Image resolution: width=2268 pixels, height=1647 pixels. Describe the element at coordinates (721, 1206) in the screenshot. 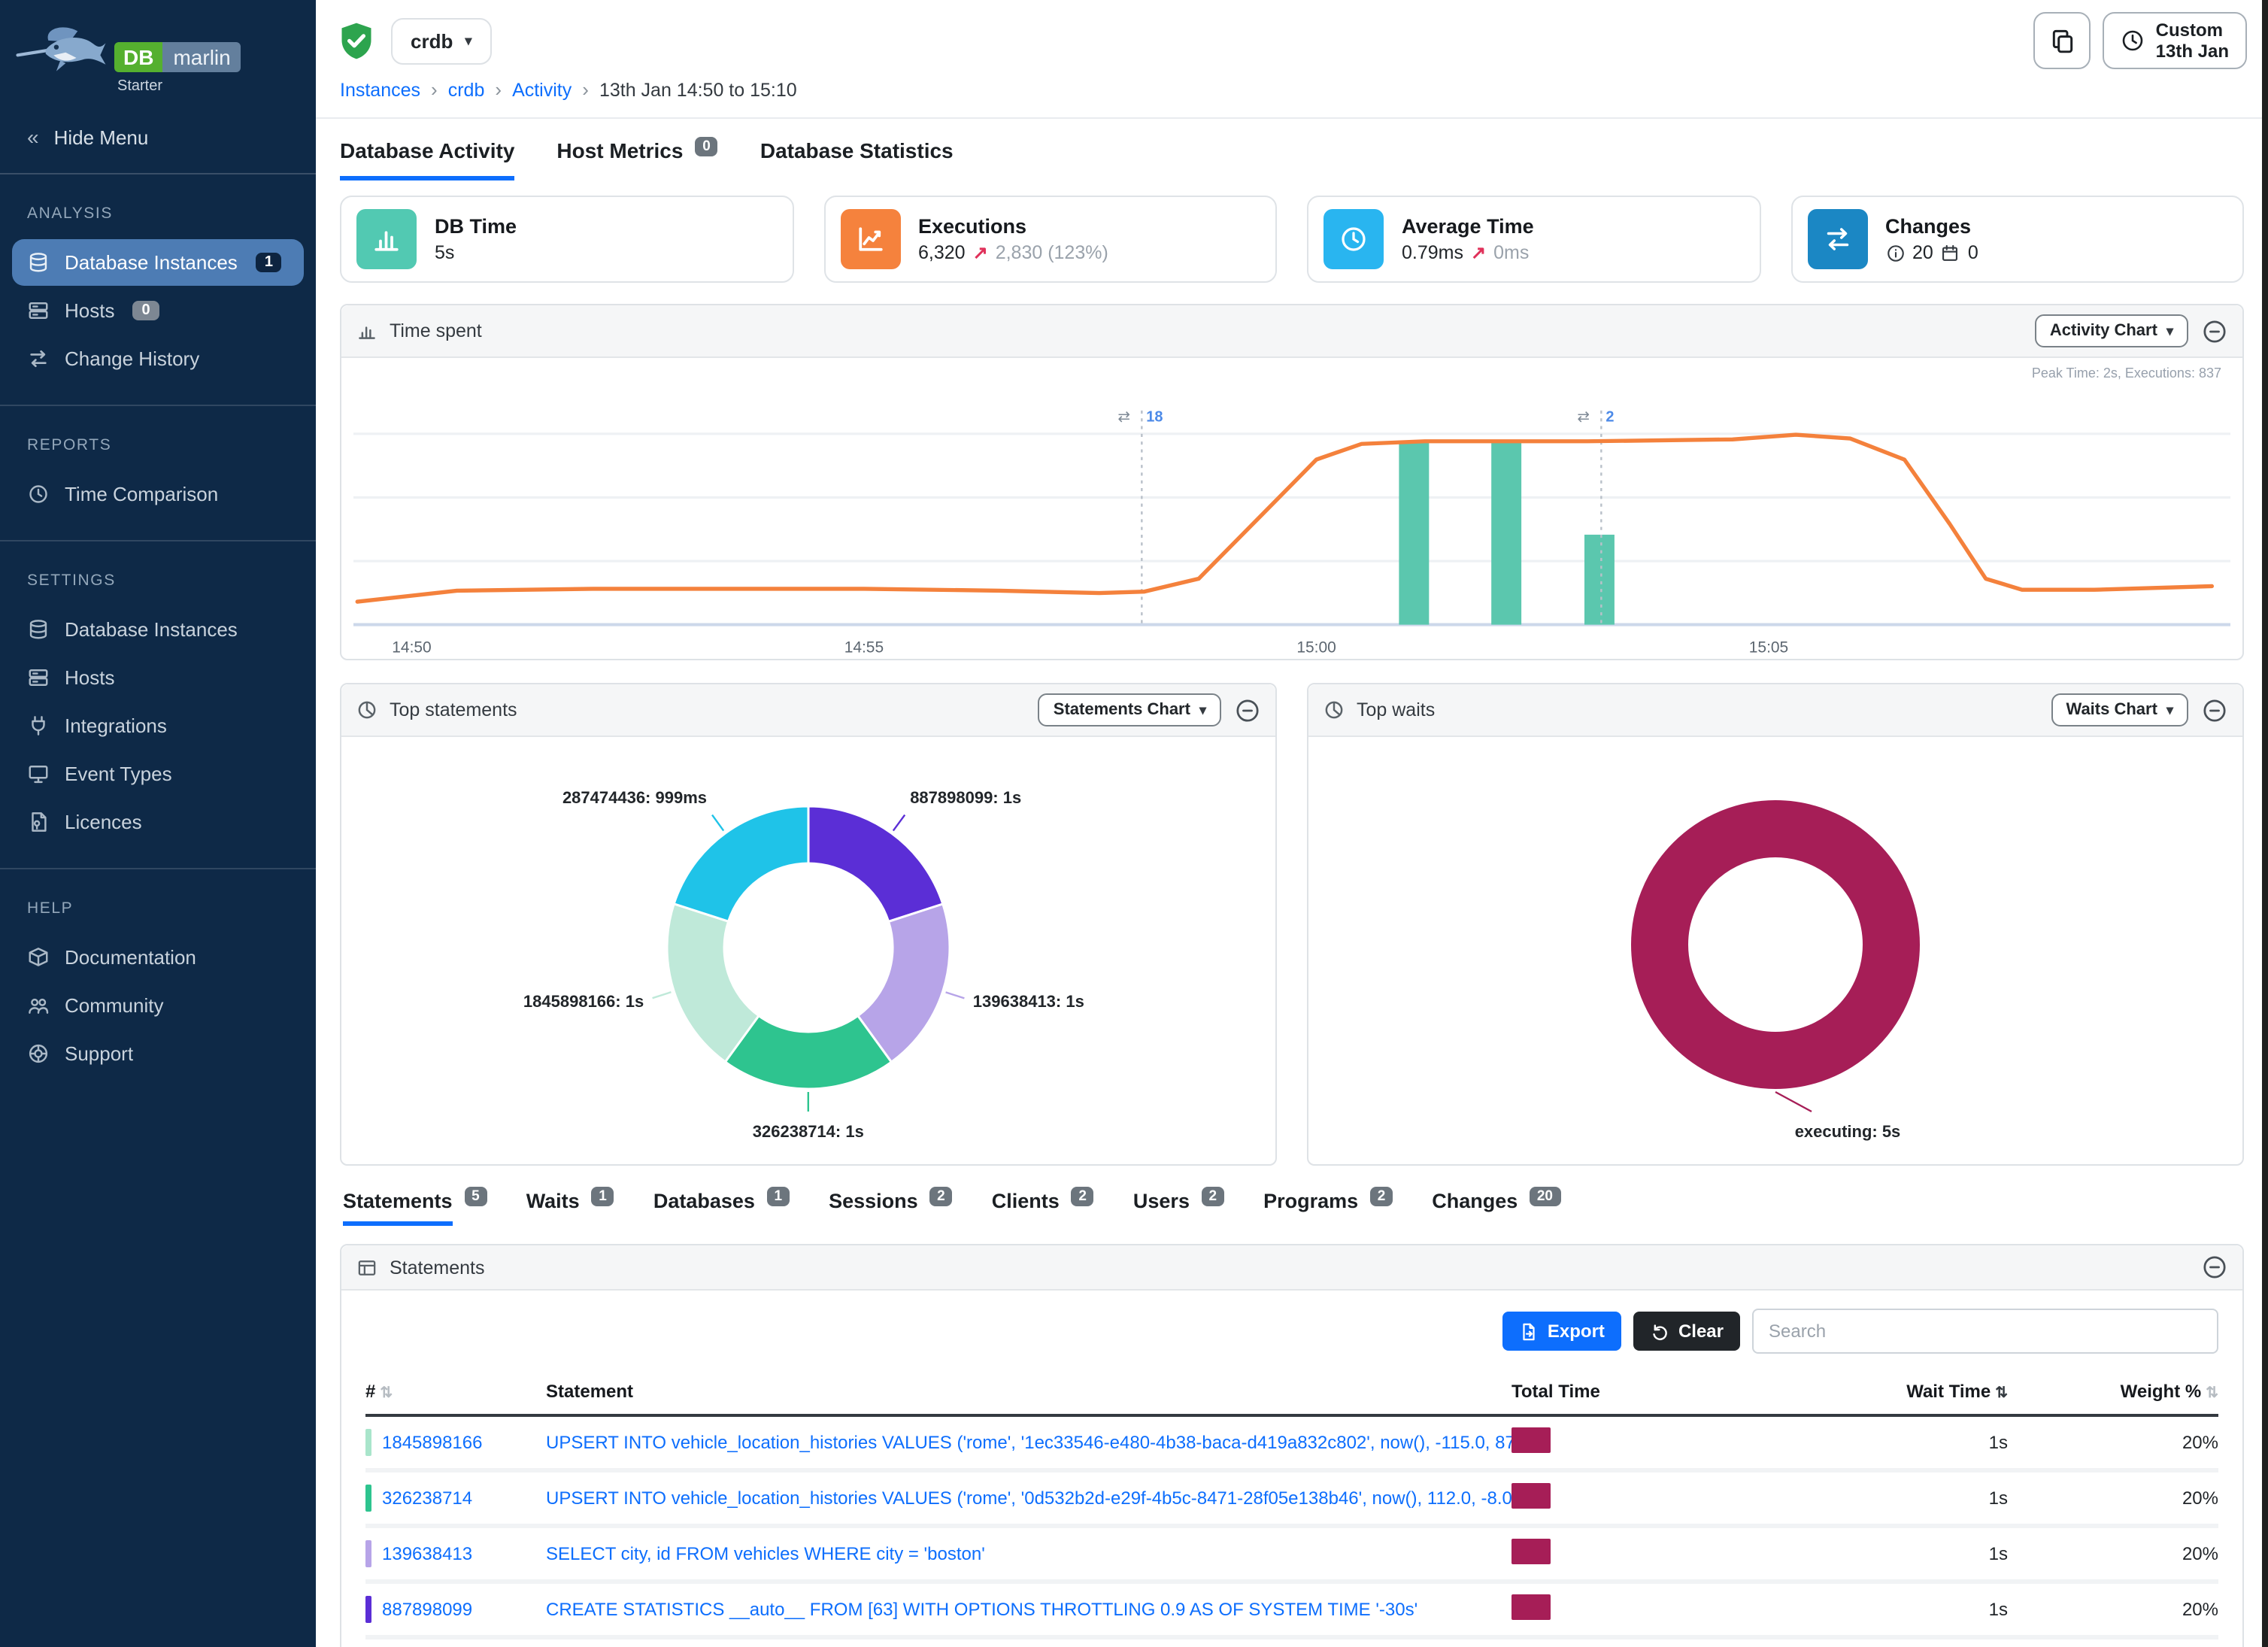

I see `tab-databases: Databases 1` at that location.